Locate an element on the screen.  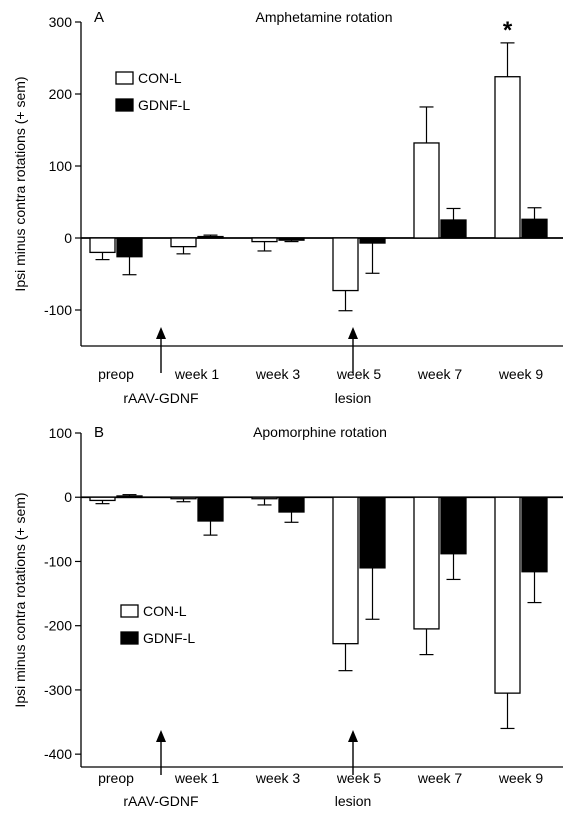
chart-title: Amphetamine rotation is located at coordinates (324, 17).